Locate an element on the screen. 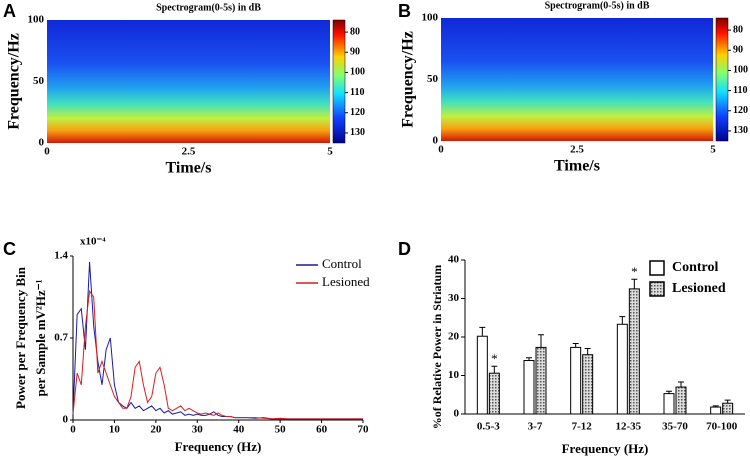 This screenshot has height=459, width=750. y-tick-label: 10 is located at coordinates (454, 375).